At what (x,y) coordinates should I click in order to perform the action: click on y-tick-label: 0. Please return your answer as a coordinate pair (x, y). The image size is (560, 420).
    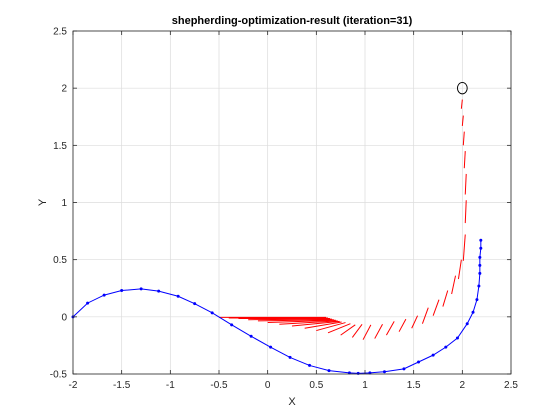
    Looking at the image, I should click on (64, 317).